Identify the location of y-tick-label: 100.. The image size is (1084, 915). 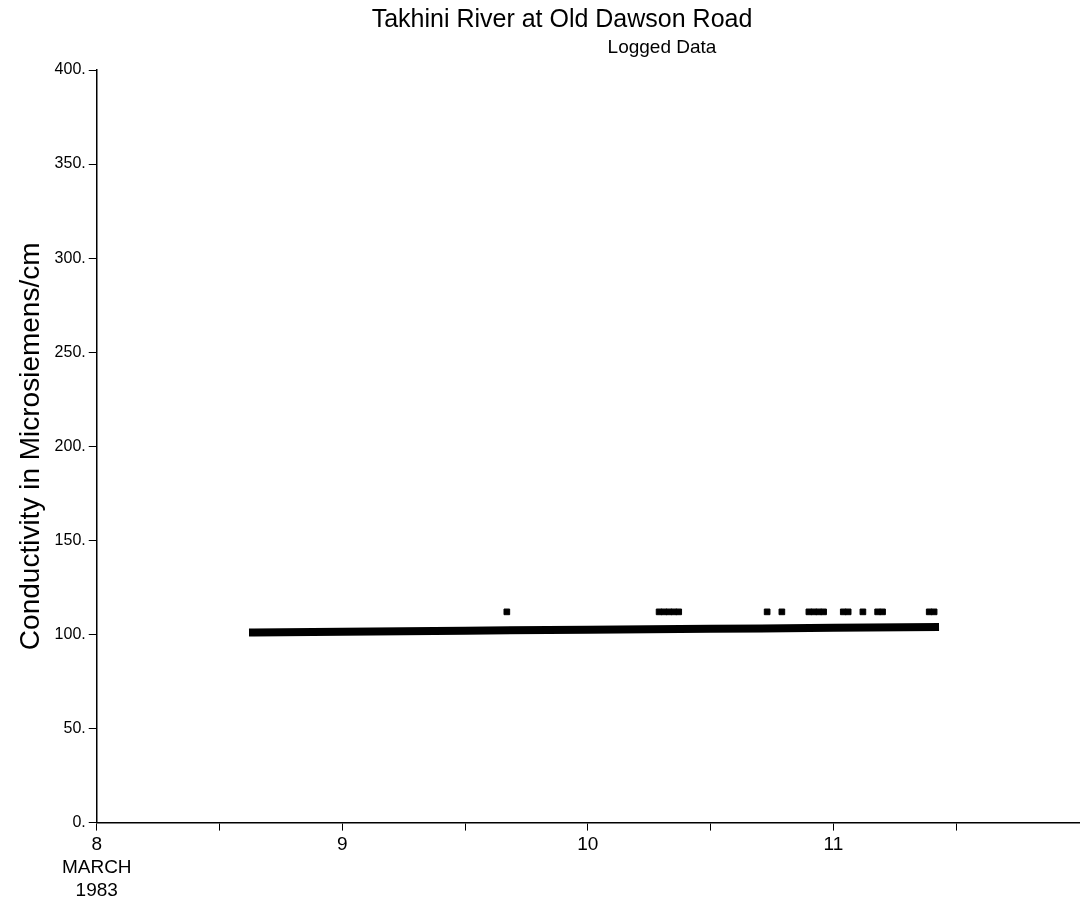
(70, 633).